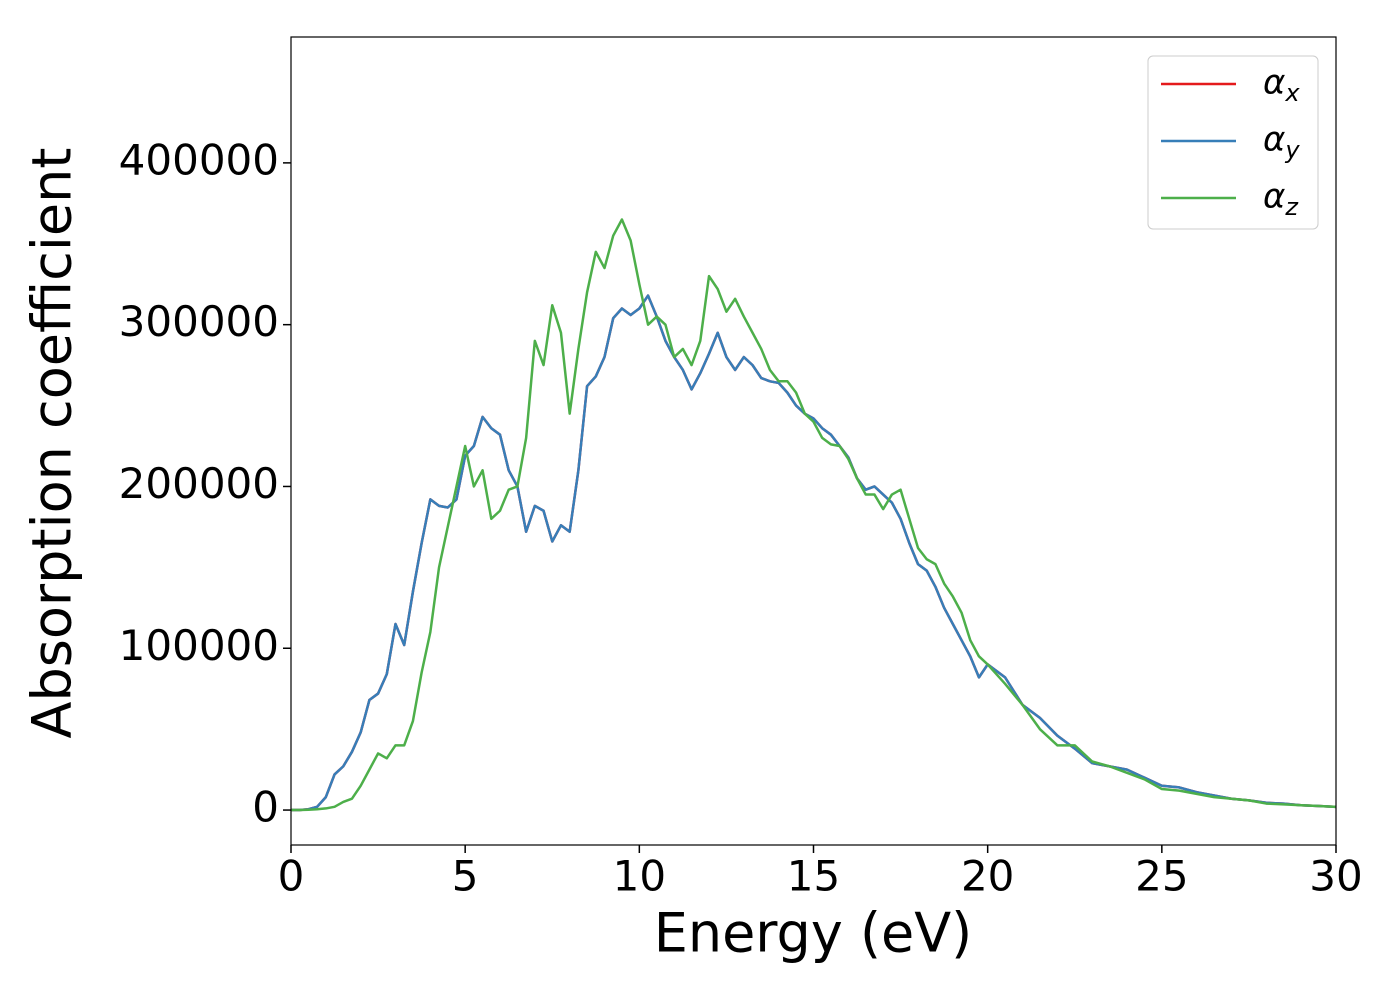  Describe the element at coordinates (199, 483) in the screenshot. I see `y-tick-label: 200000` at that location.